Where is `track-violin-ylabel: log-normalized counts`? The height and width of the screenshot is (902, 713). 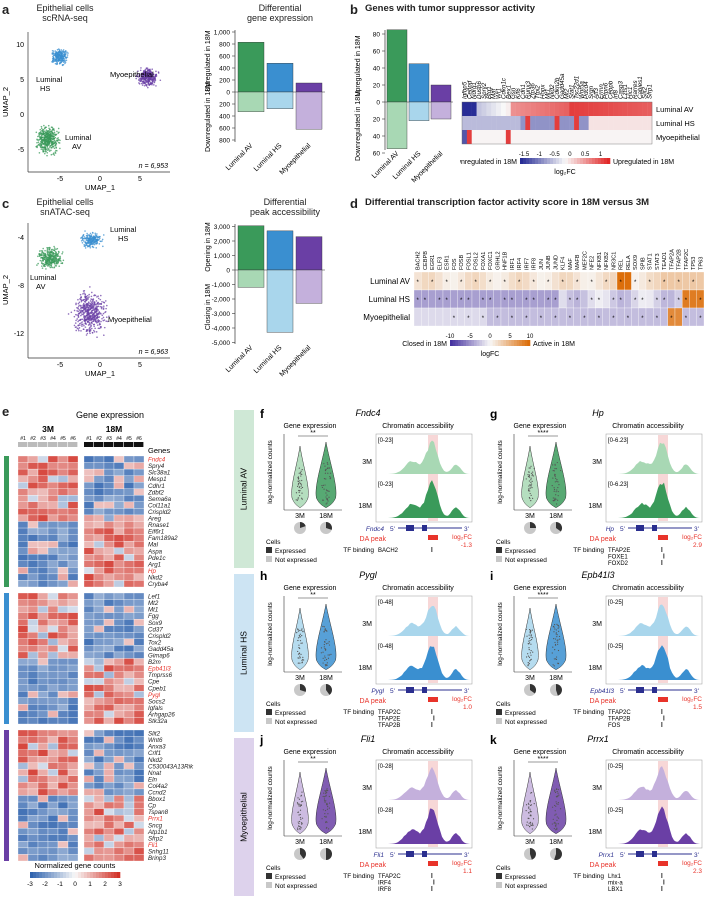
track-violin-ylabel: log-normalized counts is located at coordinates (500, 633).